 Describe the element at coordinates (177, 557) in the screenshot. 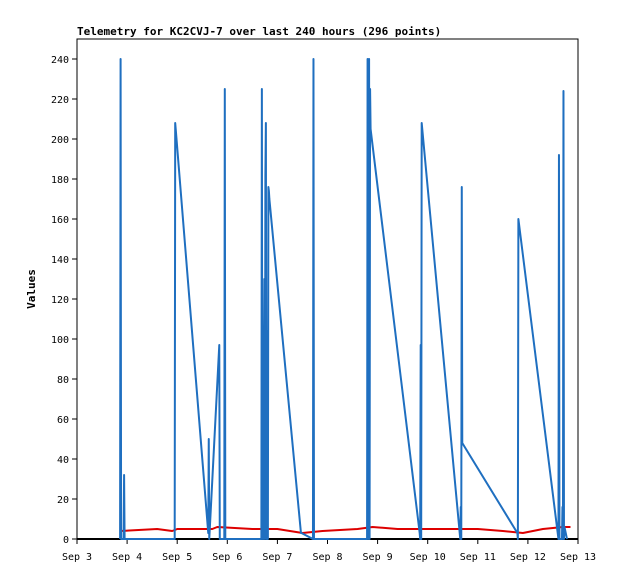

I see `x-tick-label: Sep 5` at that location.